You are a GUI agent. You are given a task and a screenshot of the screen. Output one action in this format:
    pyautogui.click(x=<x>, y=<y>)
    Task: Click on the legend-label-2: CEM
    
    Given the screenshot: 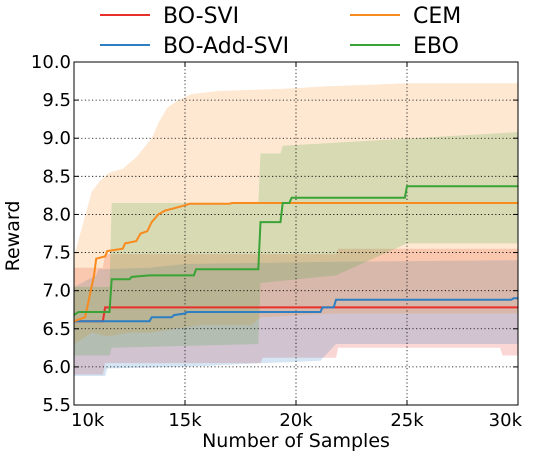 What is the action you would take?
    pyautogui.click(x=437, y=16)
    